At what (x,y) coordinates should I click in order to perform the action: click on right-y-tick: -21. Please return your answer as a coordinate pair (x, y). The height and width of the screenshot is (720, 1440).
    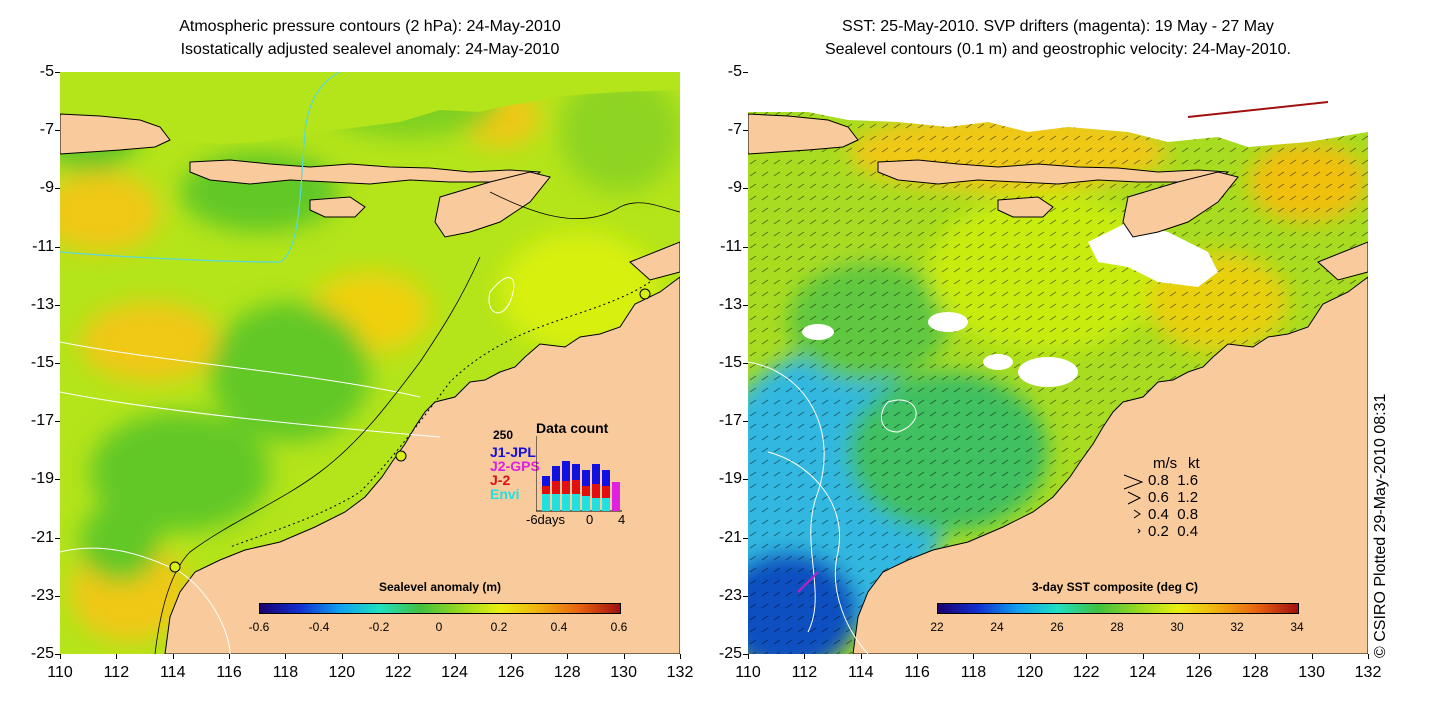
    Looking at the image, I should click on (730, 537).